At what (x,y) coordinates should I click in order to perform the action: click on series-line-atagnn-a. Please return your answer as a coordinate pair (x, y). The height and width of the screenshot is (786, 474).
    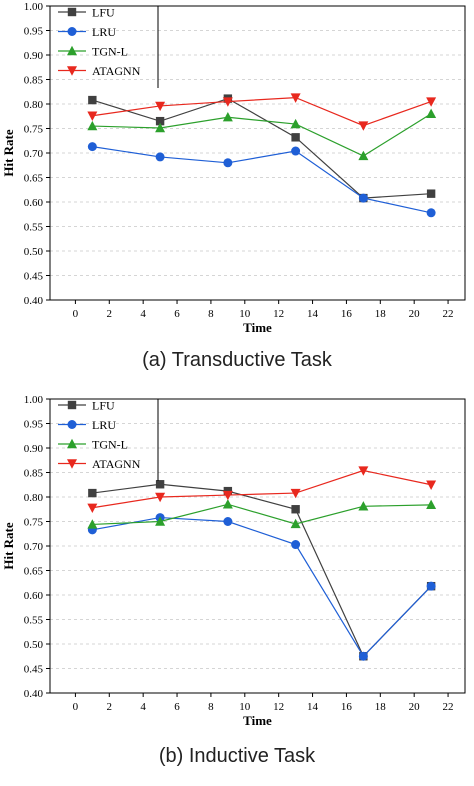
    Looking at the image, I should click on (262, 112).